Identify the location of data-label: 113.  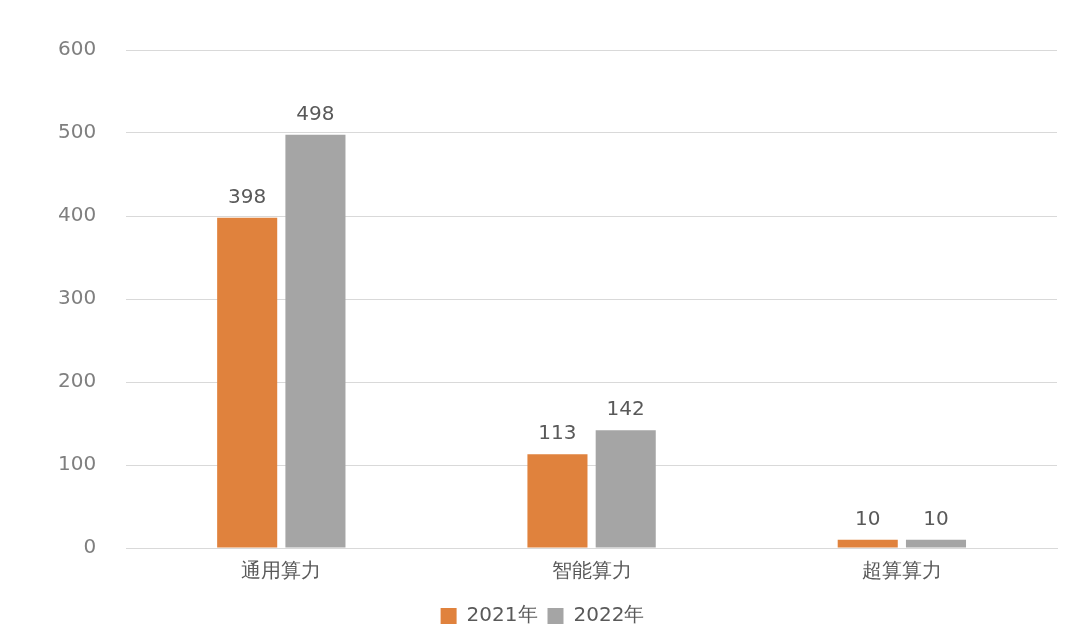
(557, 432).